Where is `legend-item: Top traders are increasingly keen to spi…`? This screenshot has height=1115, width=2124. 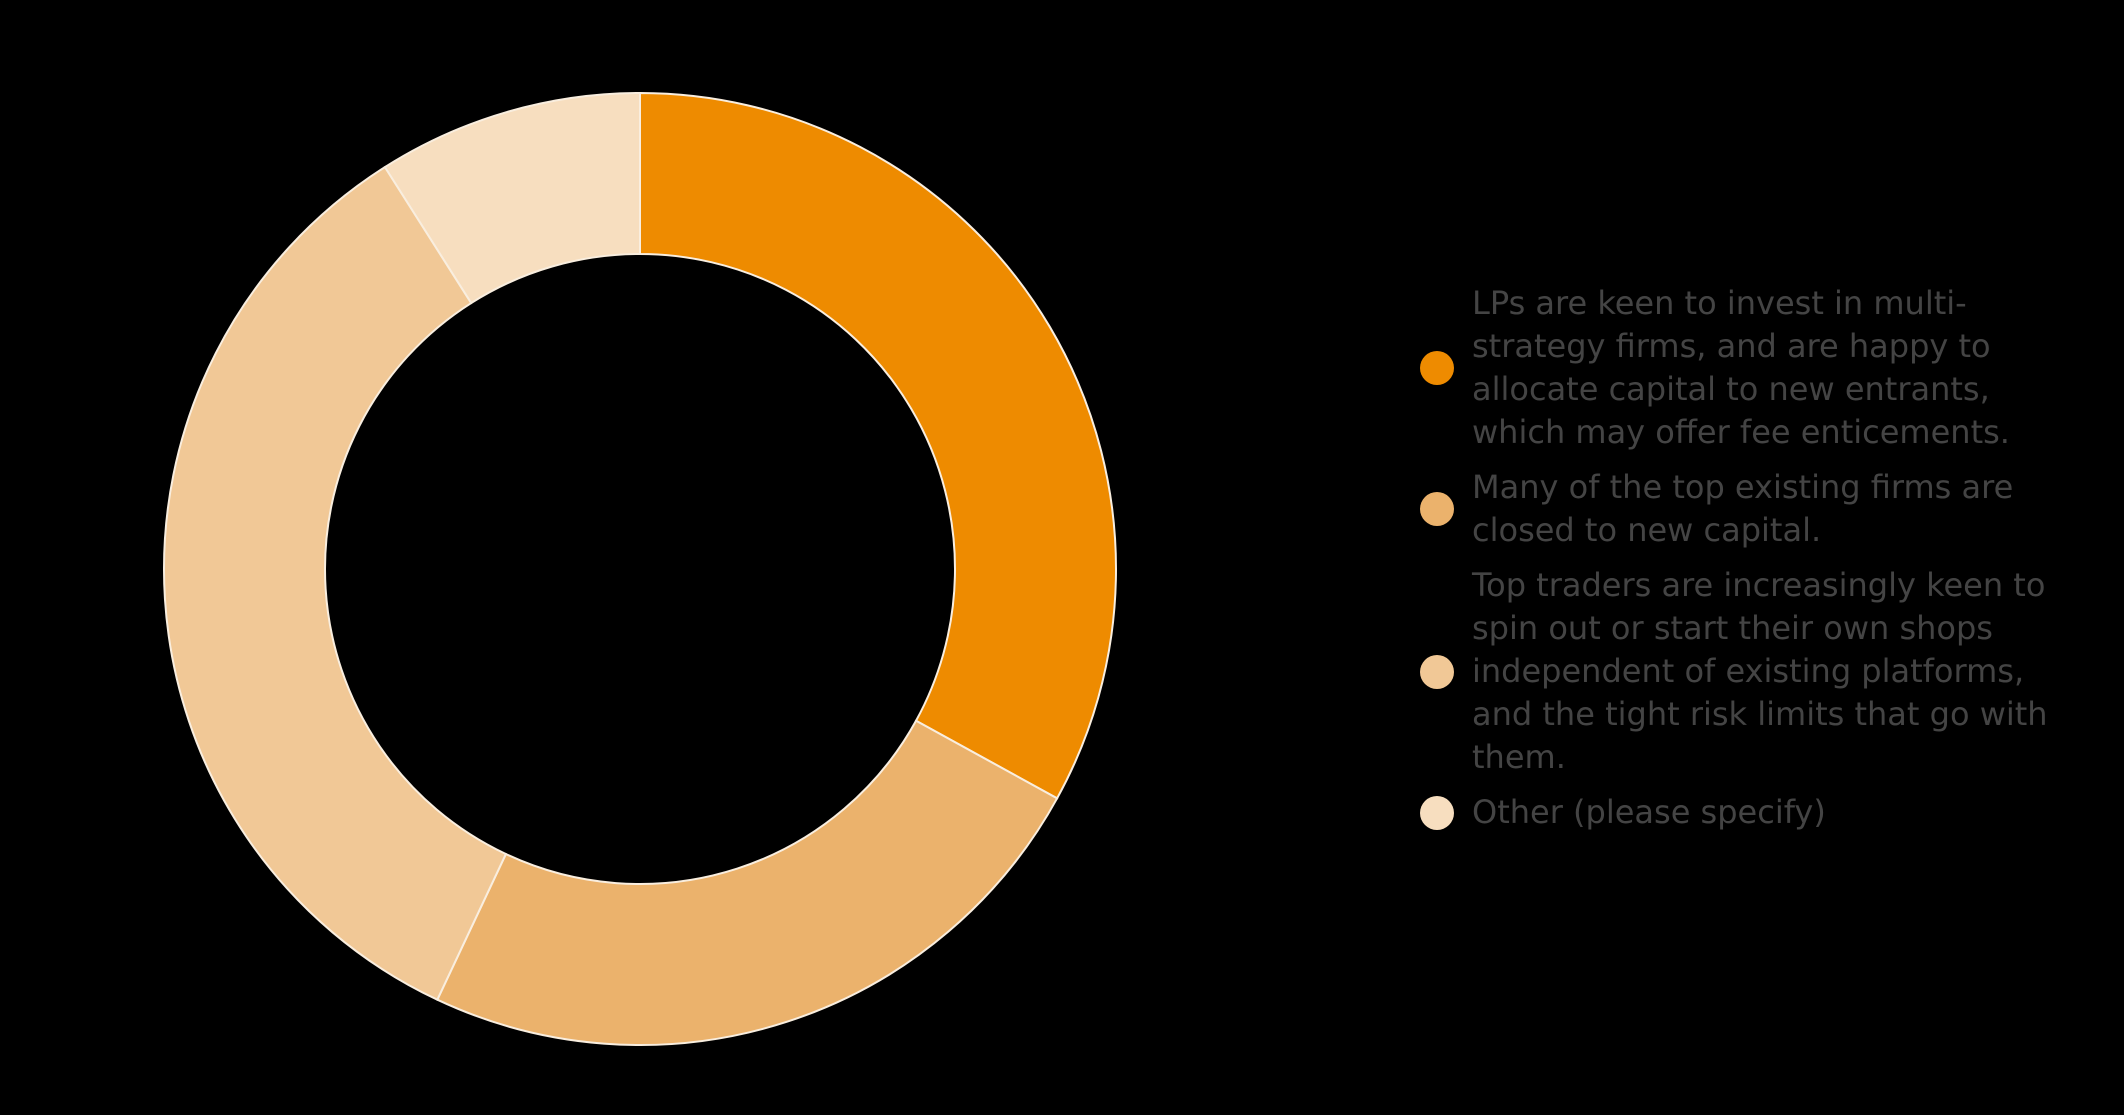
legend-item: Top traders are increasingly keen to spi… is located at coordinates (1740, 671).